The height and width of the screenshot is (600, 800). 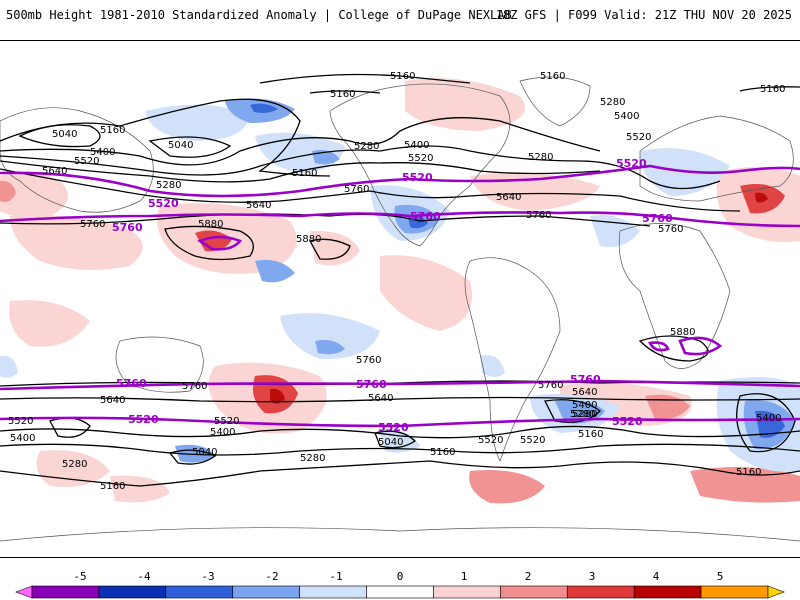 I want to click on anomaly-colorbar: -5 -4 -3 -2 -1 0 1 2 3 4 5, so click(x=400, y=585).